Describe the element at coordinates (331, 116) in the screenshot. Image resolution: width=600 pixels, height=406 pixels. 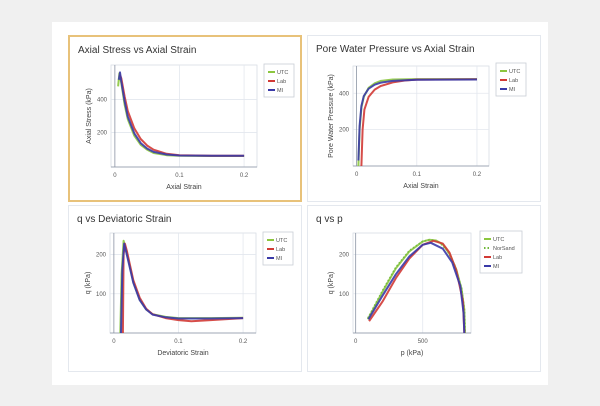
I see `y-axis-label: Pore Water Pressure (kPa)` at that location.